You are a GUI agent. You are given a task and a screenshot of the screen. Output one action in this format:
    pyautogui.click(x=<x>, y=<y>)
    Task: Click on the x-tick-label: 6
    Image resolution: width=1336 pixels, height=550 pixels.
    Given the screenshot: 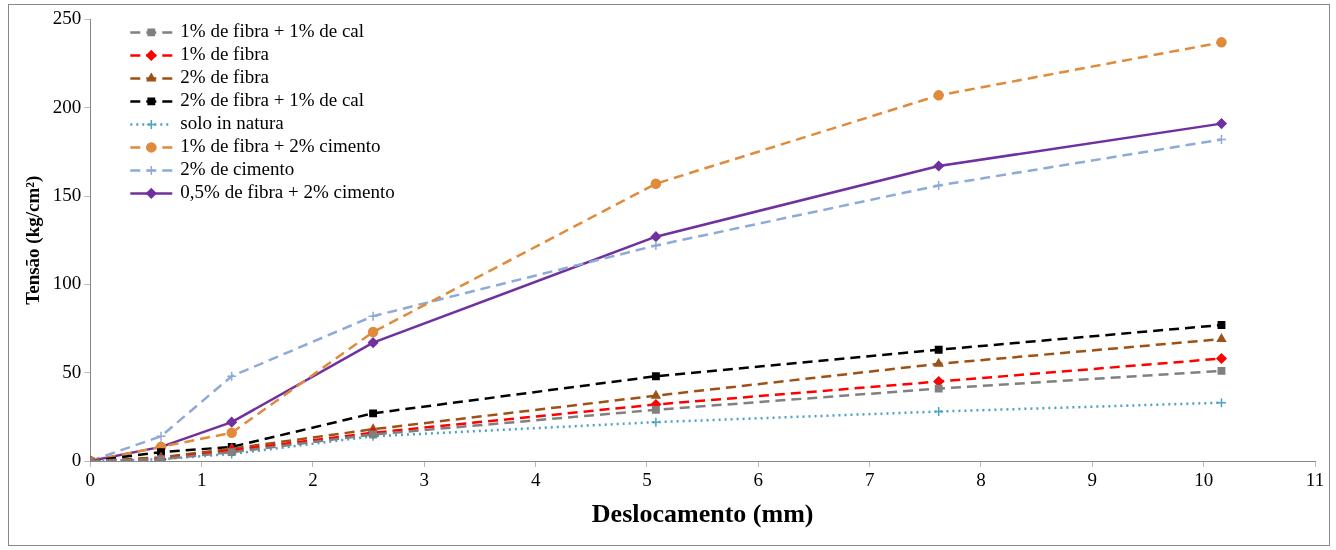 What is the action you would take?
    pyautogui.click(x=758, y=480)
    